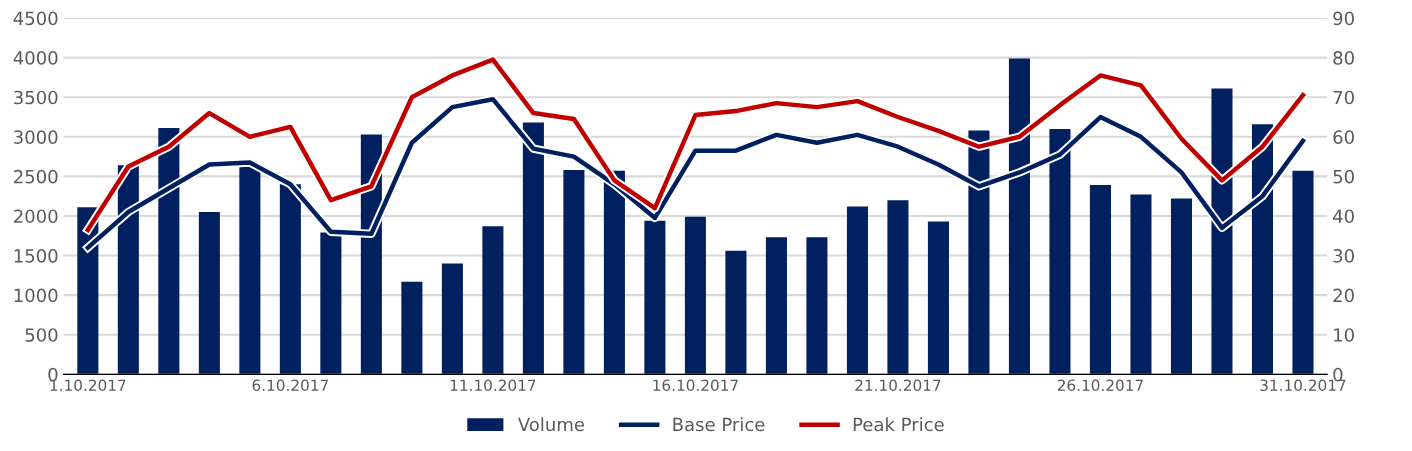 The image size is (1412, 451). Describe the element at coordinates (1343, 176) in the screenshot. I see `y2-tick-label: 50` at that location.